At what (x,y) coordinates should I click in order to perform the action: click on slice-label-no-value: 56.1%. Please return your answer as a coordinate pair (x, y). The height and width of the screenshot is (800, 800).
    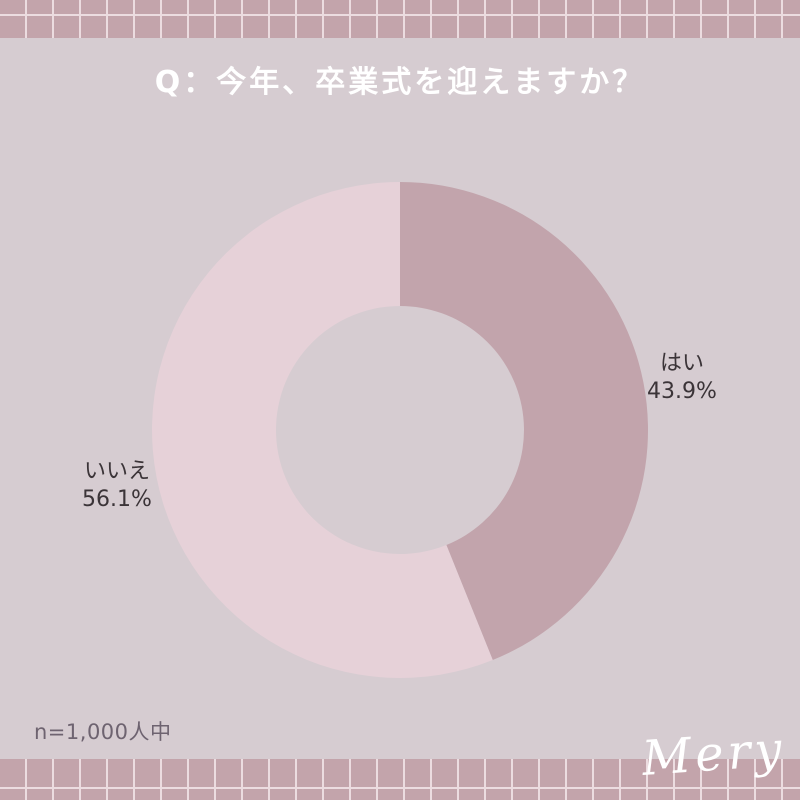
    Looking at the image, I should click on (117, 499).